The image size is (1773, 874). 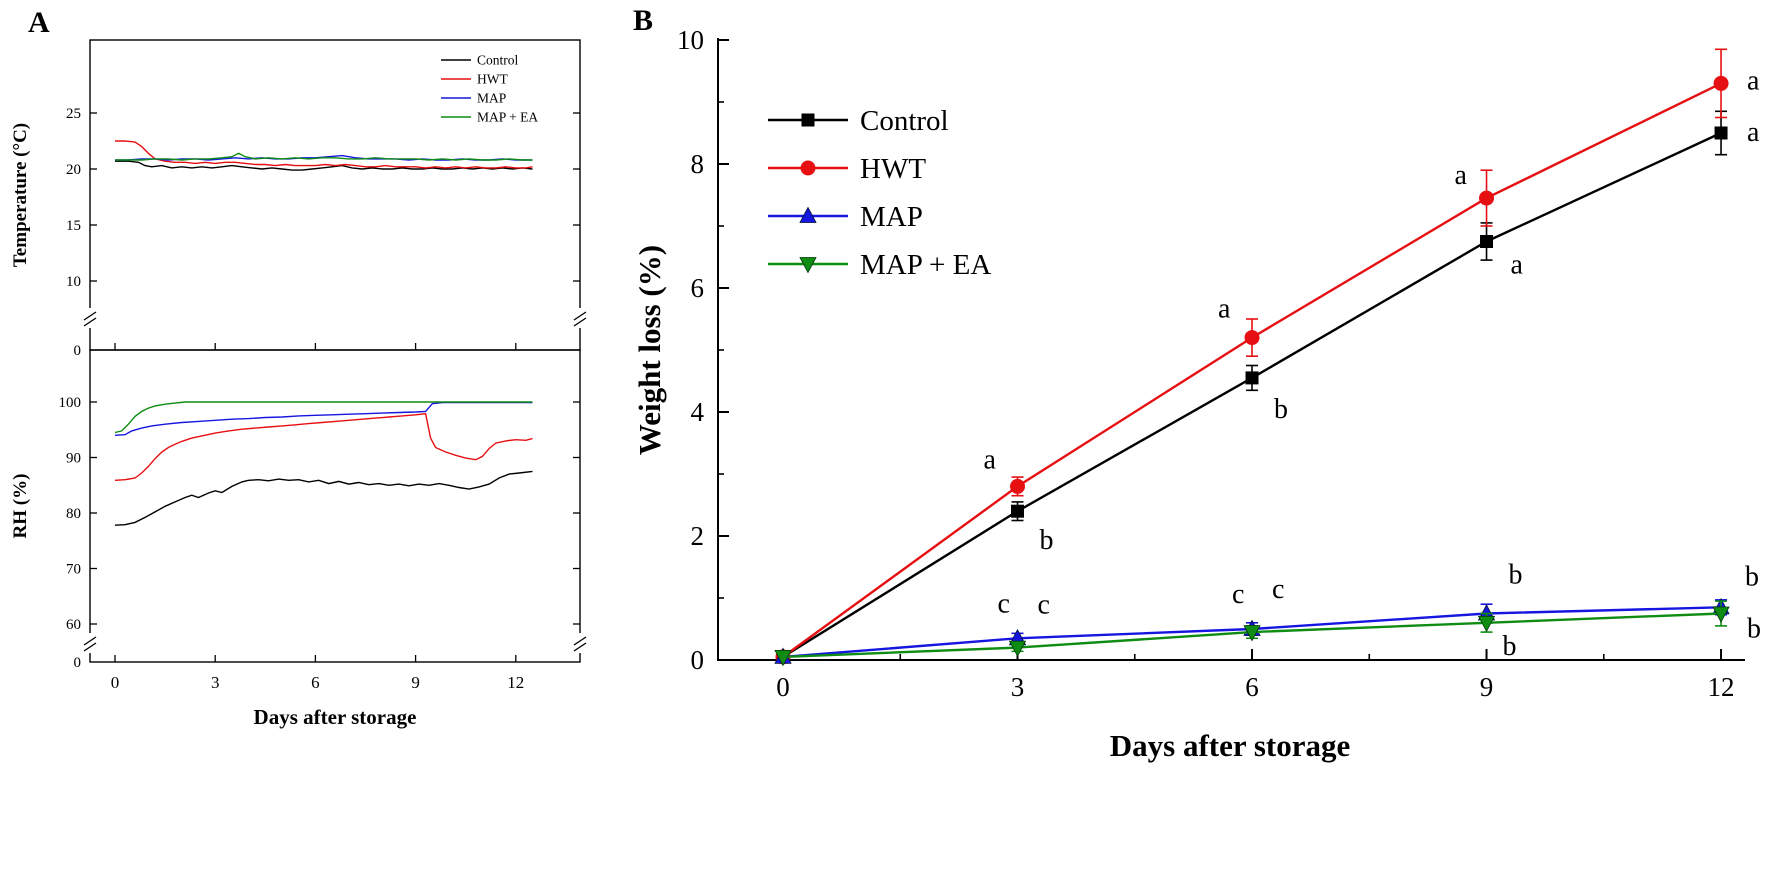 What do you see at coordinates (698, 536) in the screenshot?
I see `svg-text: 2` at bounding box center [698, 536].